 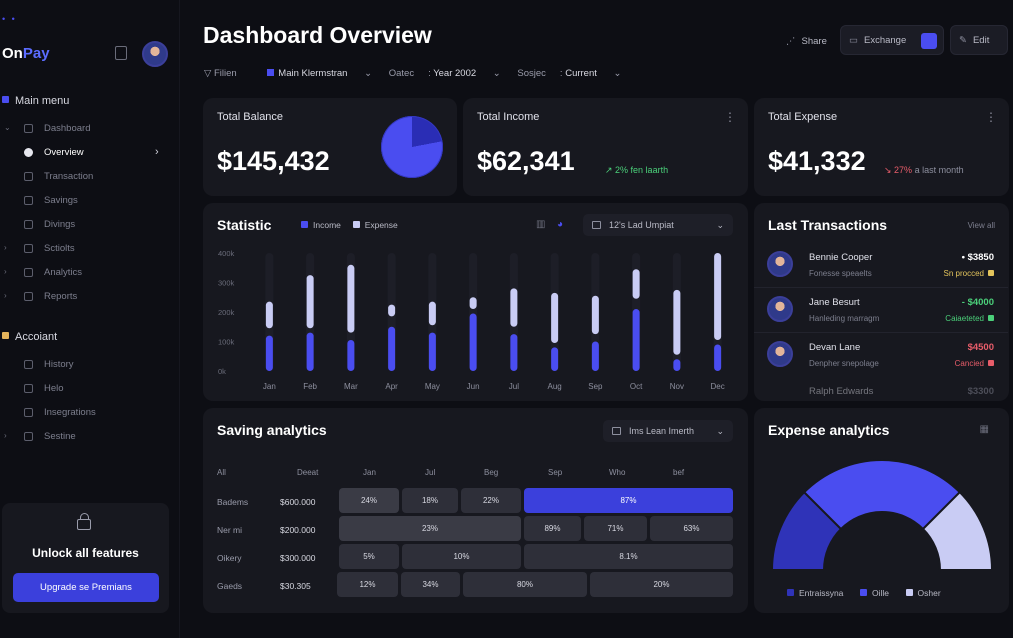 What do you see at coordinates (637, 170) in the screenshot?
I see `income-change: ↗ 2% fen laarth` at bounding box center [637, 170].